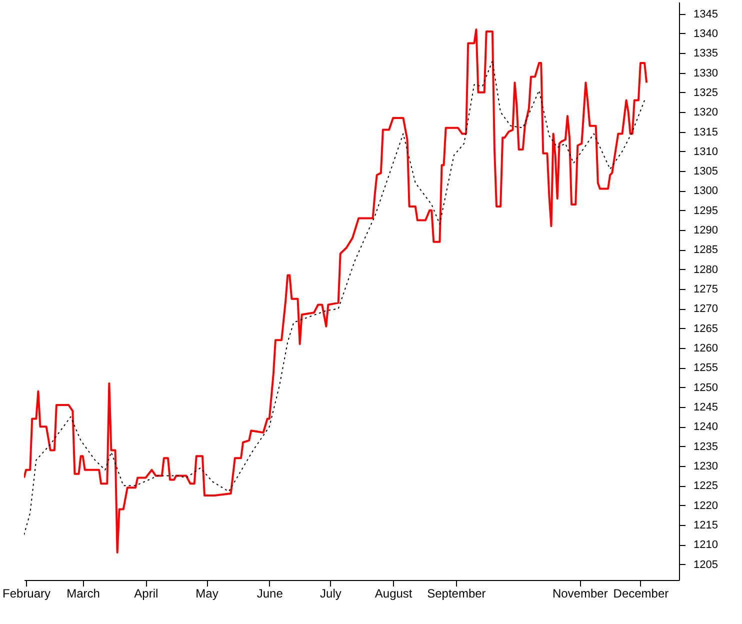  Describe the element at coordinates (706, 486) in the screenshot. I see `y-tick-label: 1225` at that location.